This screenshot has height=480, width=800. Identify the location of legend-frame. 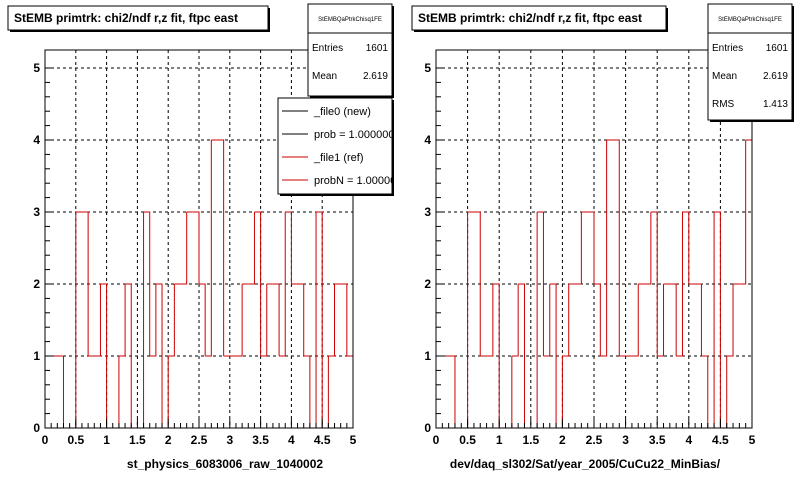
(335, 146).